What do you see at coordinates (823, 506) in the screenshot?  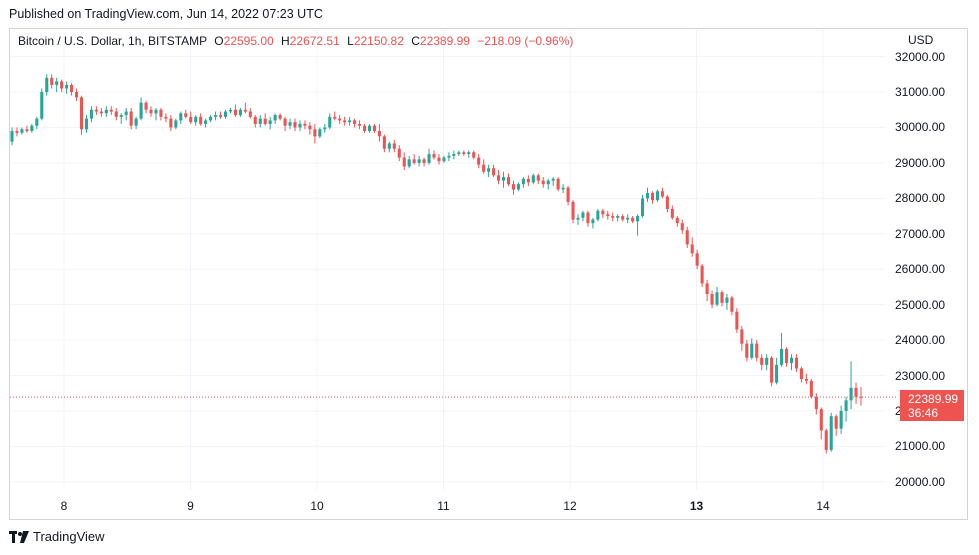 I see `x-tick-label: 14` at bounding box center [823, 506].